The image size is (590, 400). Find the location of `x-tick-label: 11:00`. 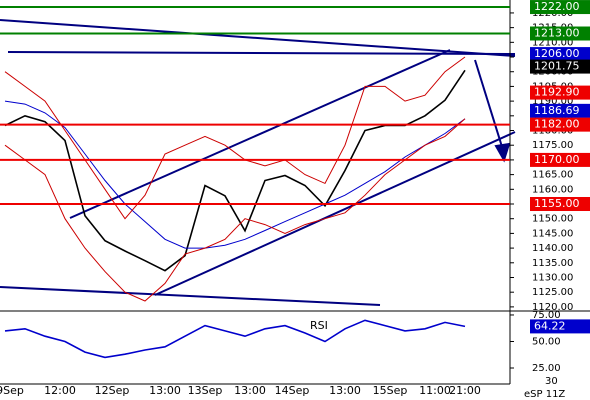

x-tick-label: 11:00 is located at coordinates (435, 390).